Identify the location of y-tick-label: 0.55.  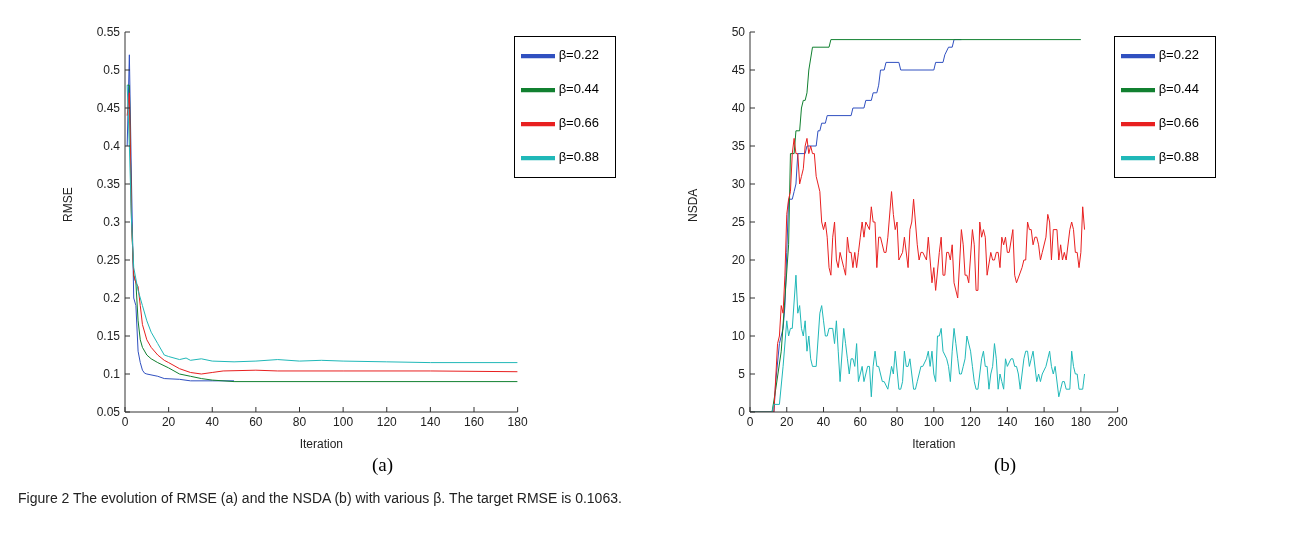
(108, 32).